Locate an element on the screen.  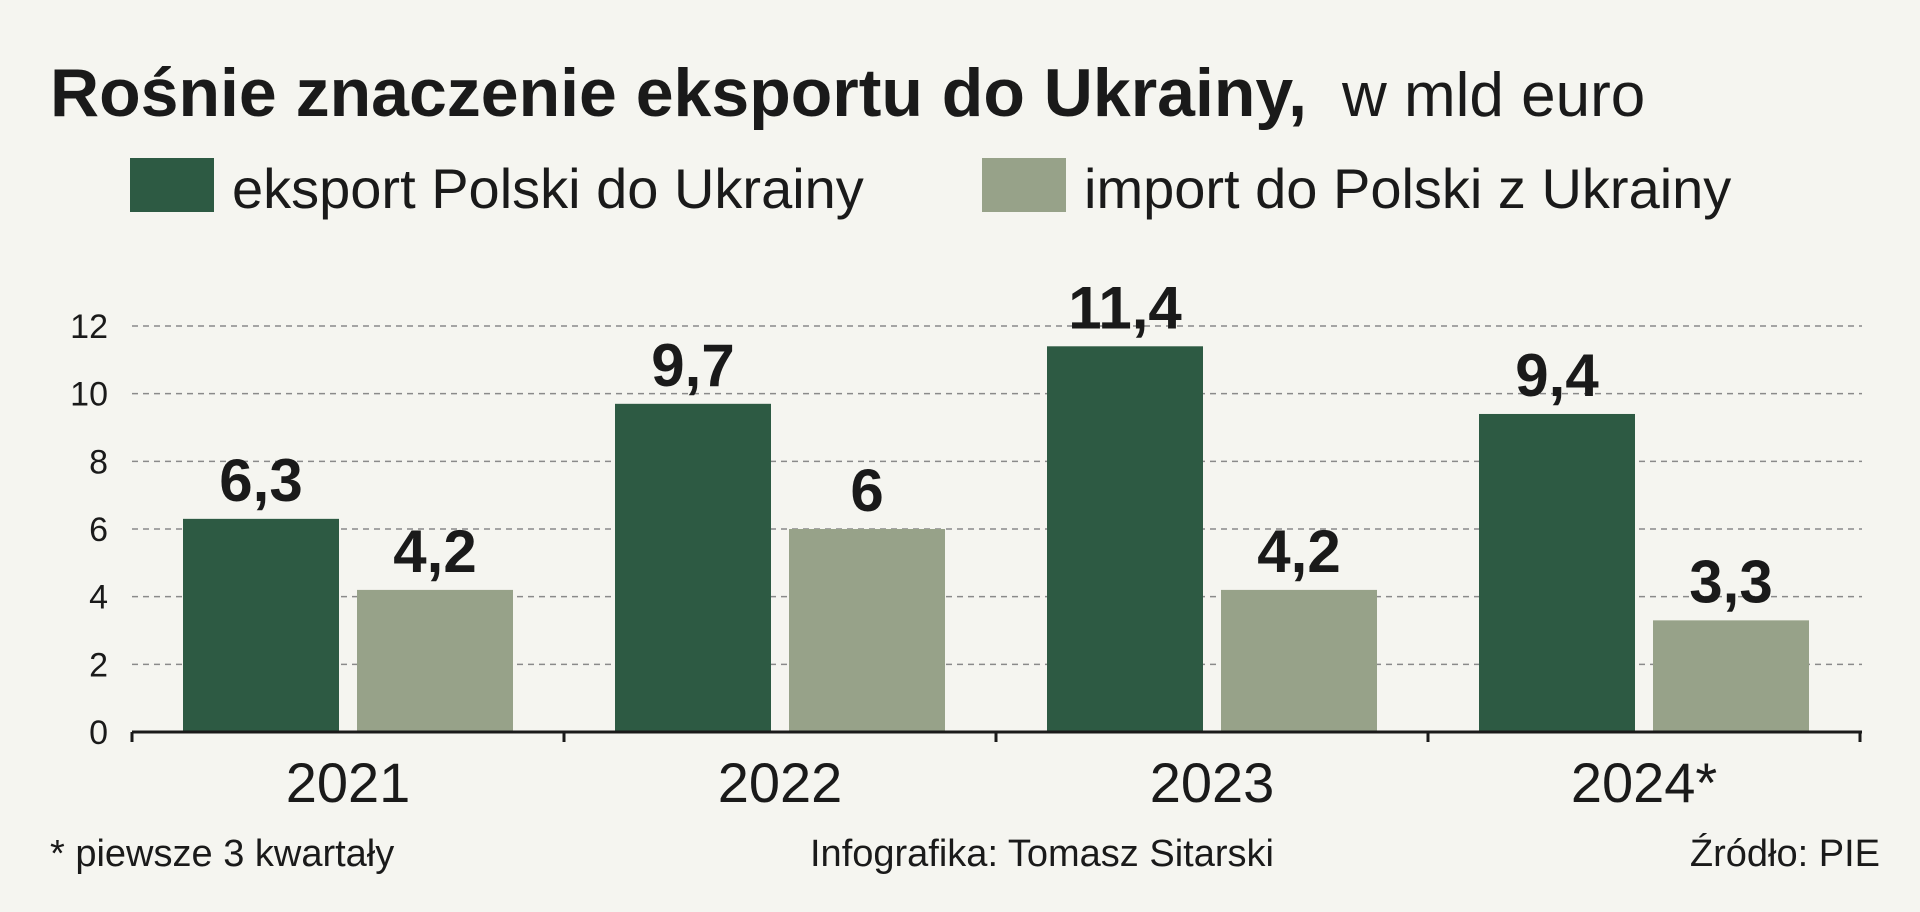
data-label-import-2022: 6 is located at coordinates (866, 490).